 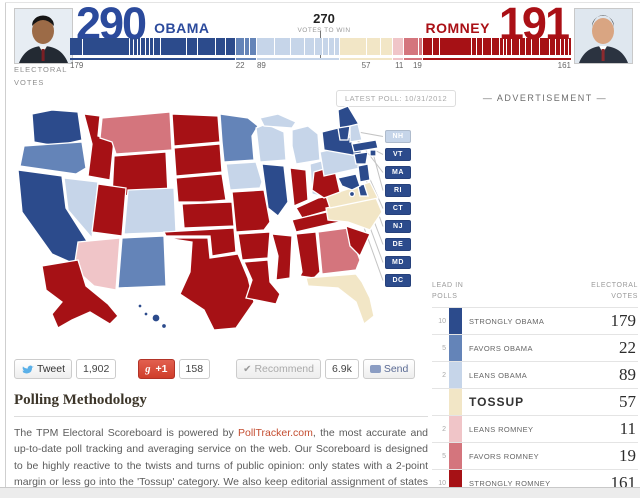 I want to click on state-ia, so click(x=244, y=176).